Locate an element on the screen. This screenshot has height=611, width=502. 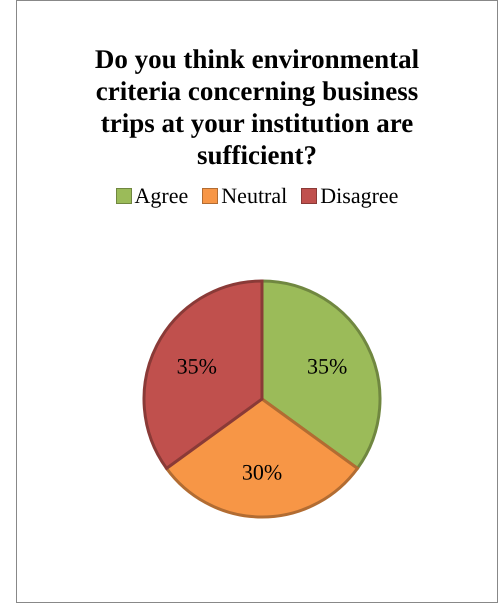
chart-title: Do you think environmental criteria concerning business trips at your institution are sufficient? is located at coordinates (257, 107).